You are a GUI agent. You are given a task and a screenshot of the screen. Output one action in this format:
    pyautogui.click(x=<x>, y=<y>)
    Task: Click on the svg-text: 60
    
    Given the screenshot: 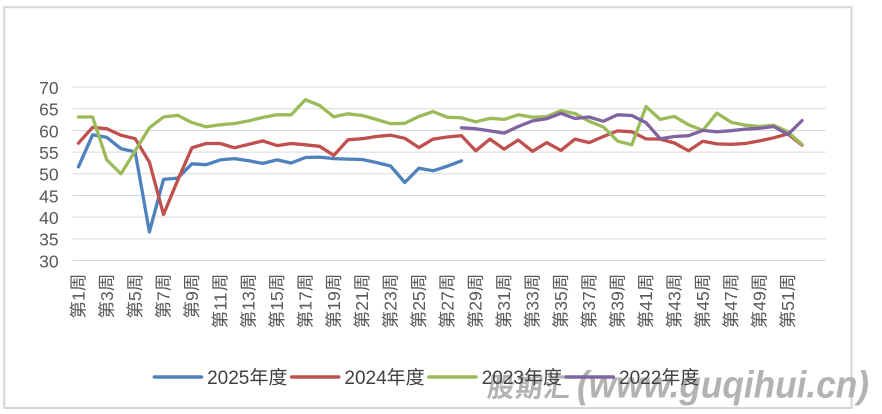 What is the action you would take?
    pyautogui.click(x=49, y=131)
    